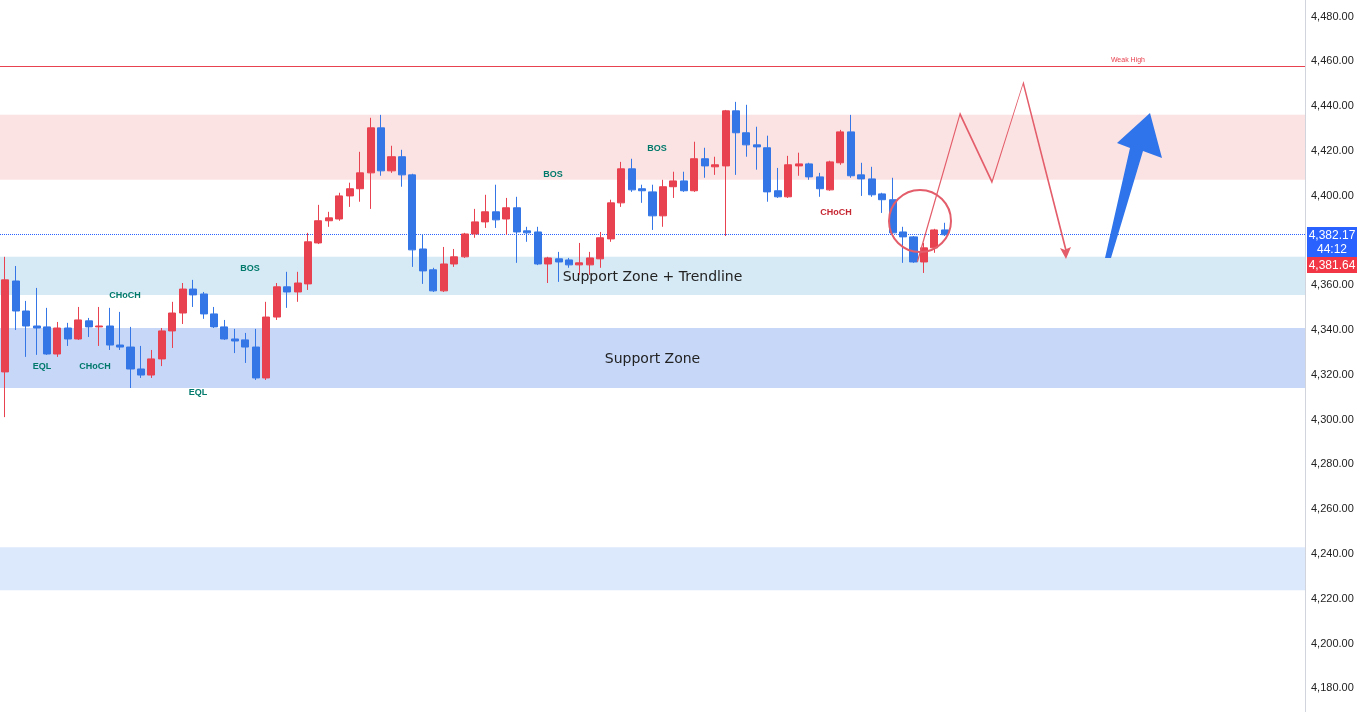  Describe the element at coordinates (1332, 373) in the screenshot. I see `y-tick-label: 4,320.00` at that location.